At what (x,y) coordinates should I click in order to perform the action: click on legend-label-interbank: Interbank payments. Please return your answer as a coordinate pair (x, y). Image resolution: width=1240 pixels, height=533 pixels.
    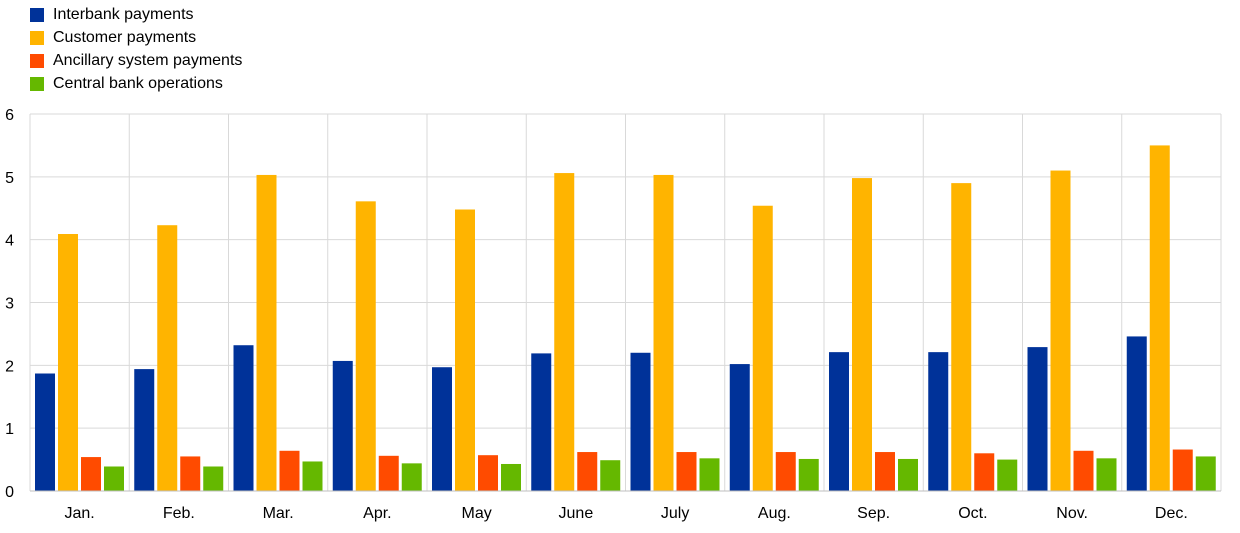
    Looking at the image, I should click on (123, 14).